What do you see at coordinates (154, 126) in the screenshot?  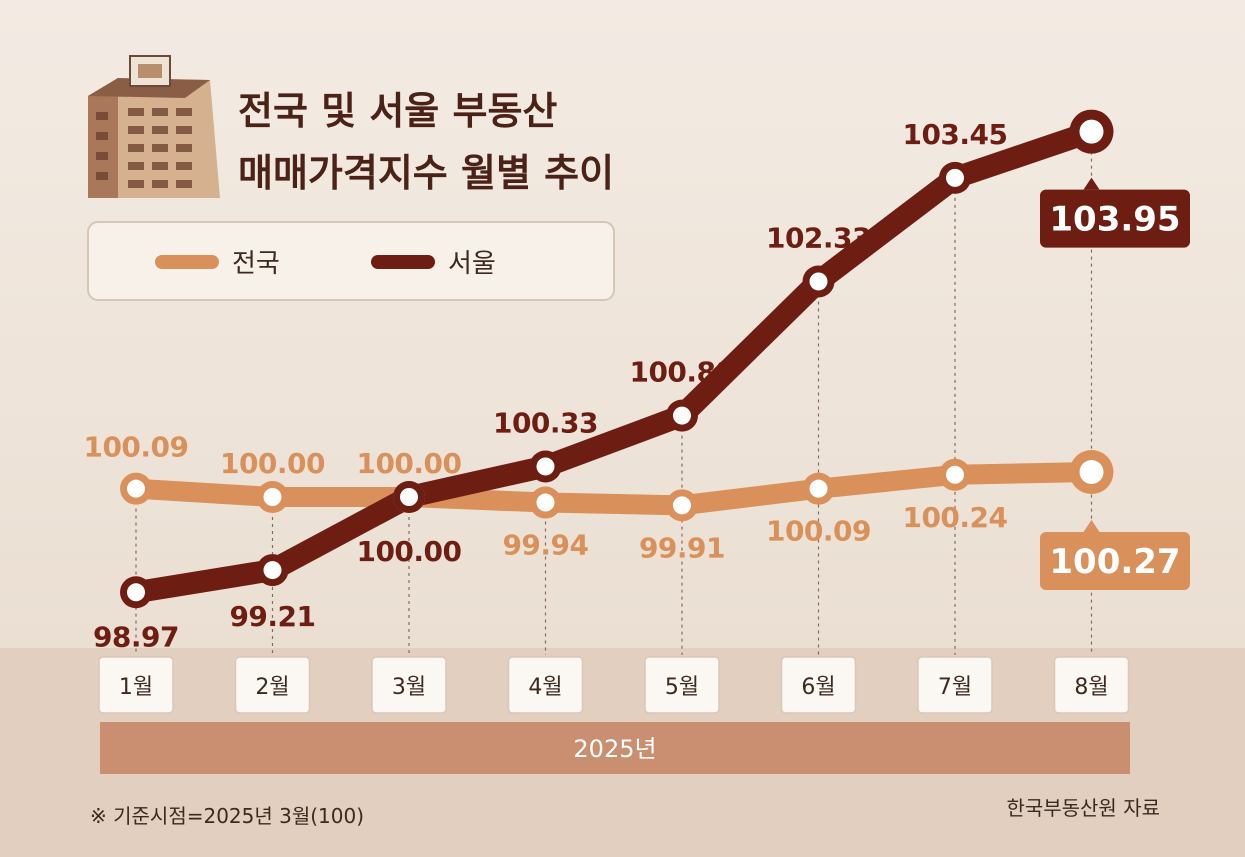 I see `building-icon` at bounding box center [154, 126].